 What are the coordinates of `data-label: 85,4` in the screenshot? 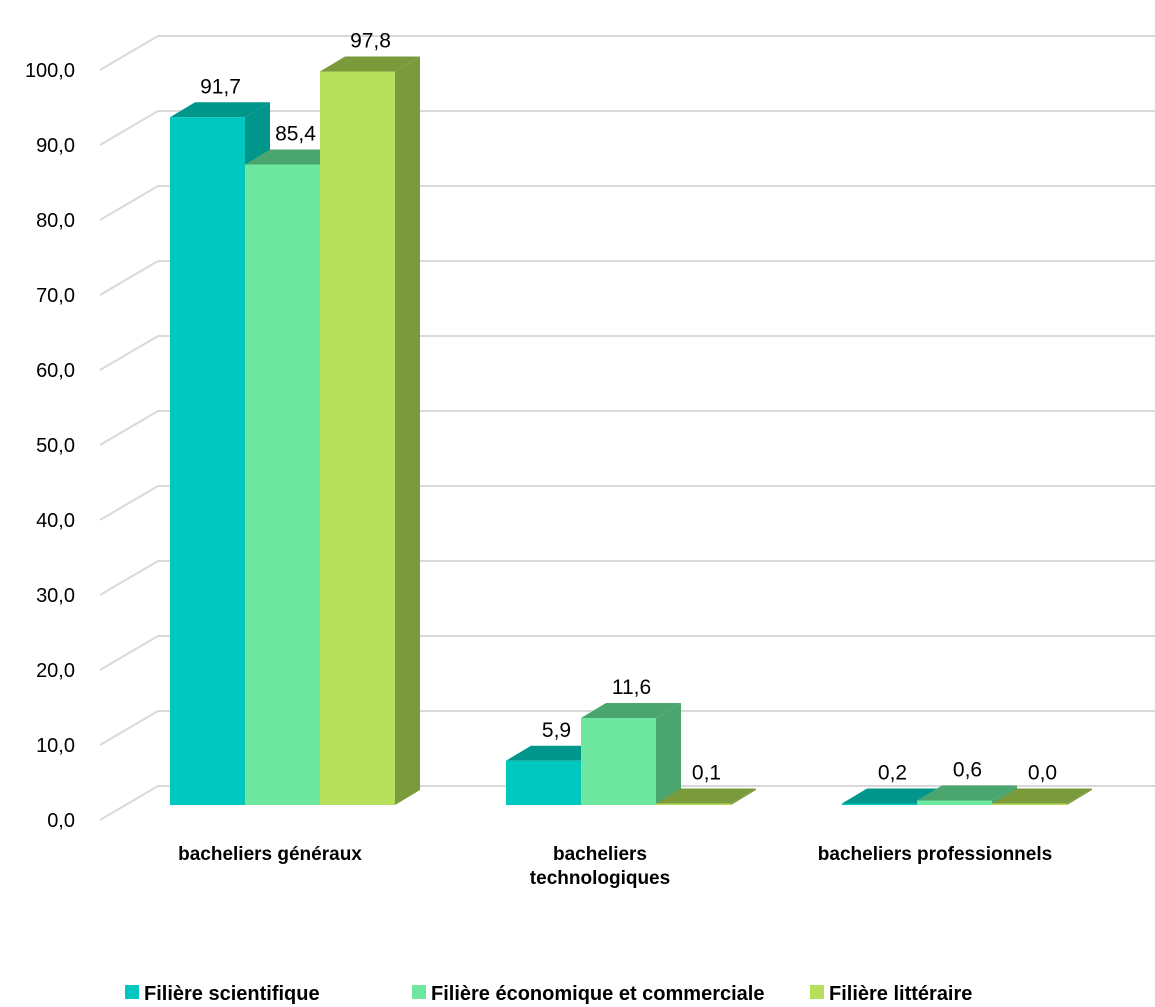 It's located at (295, 134).